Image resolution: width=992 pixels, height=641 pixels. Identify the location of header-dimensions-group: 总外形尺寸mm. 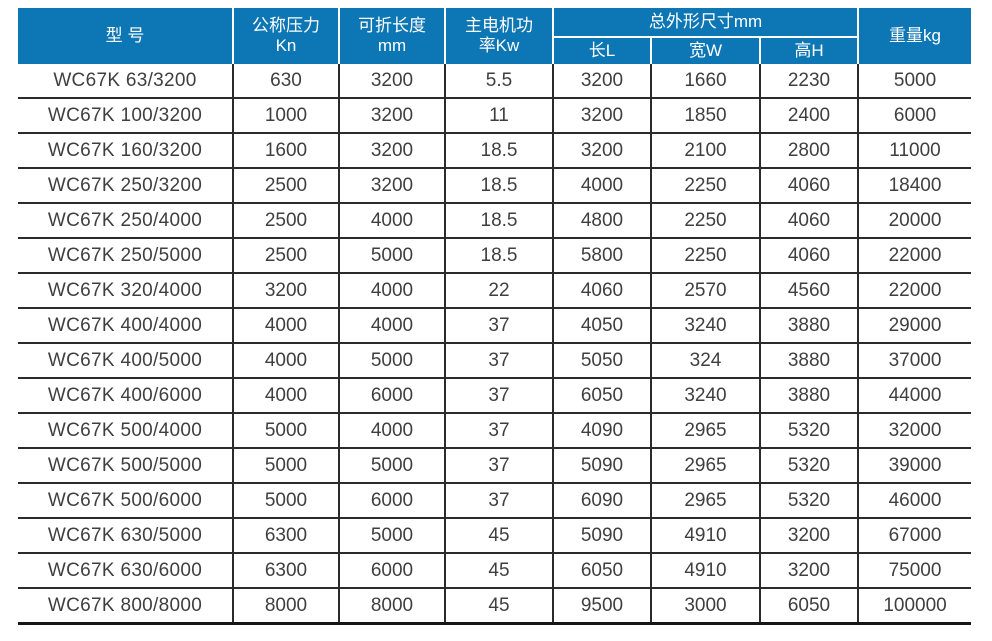
(705, 23).